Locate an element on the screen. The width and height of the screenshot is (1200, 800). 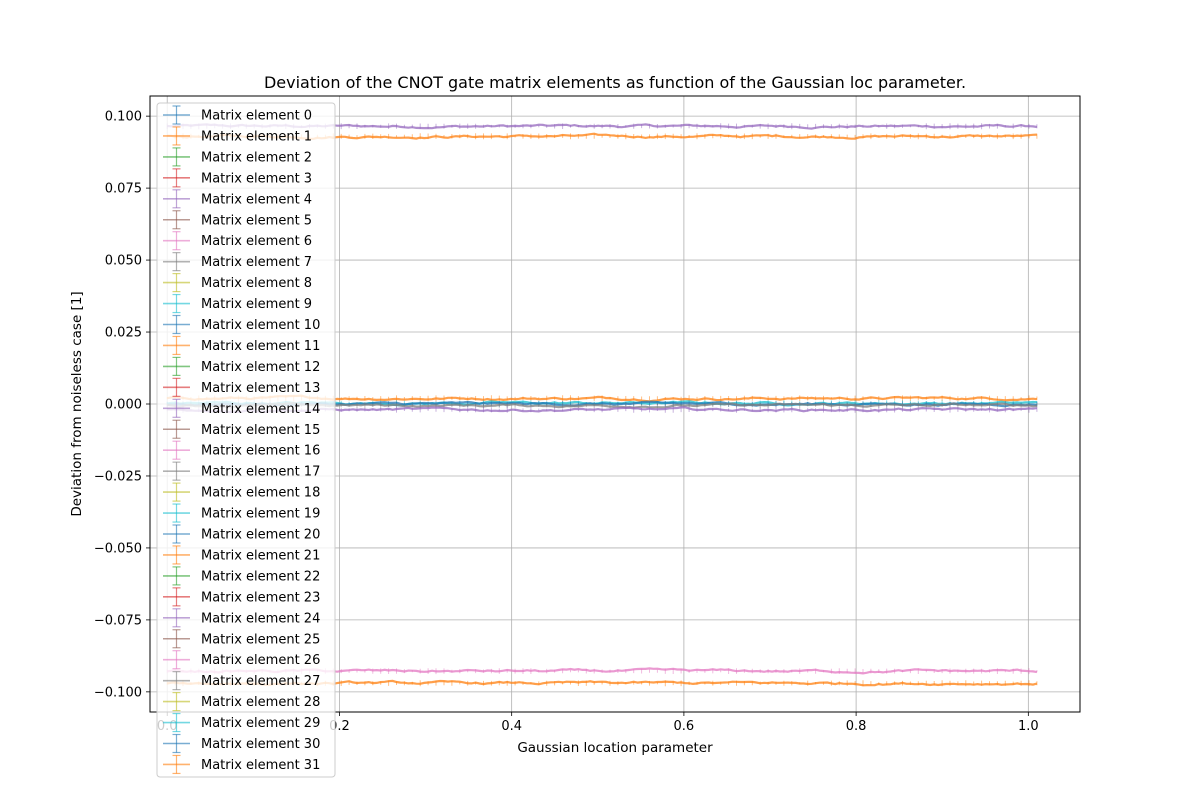
legend-entry: Matrix element 6 is located at coordinates (237, 241).